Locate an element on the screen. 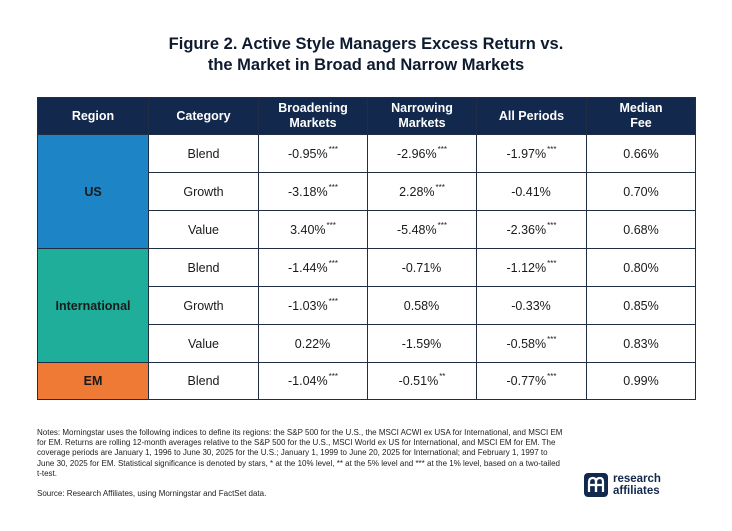  broadening-cell: -3.18%*** is located at coordinates (313, 191).